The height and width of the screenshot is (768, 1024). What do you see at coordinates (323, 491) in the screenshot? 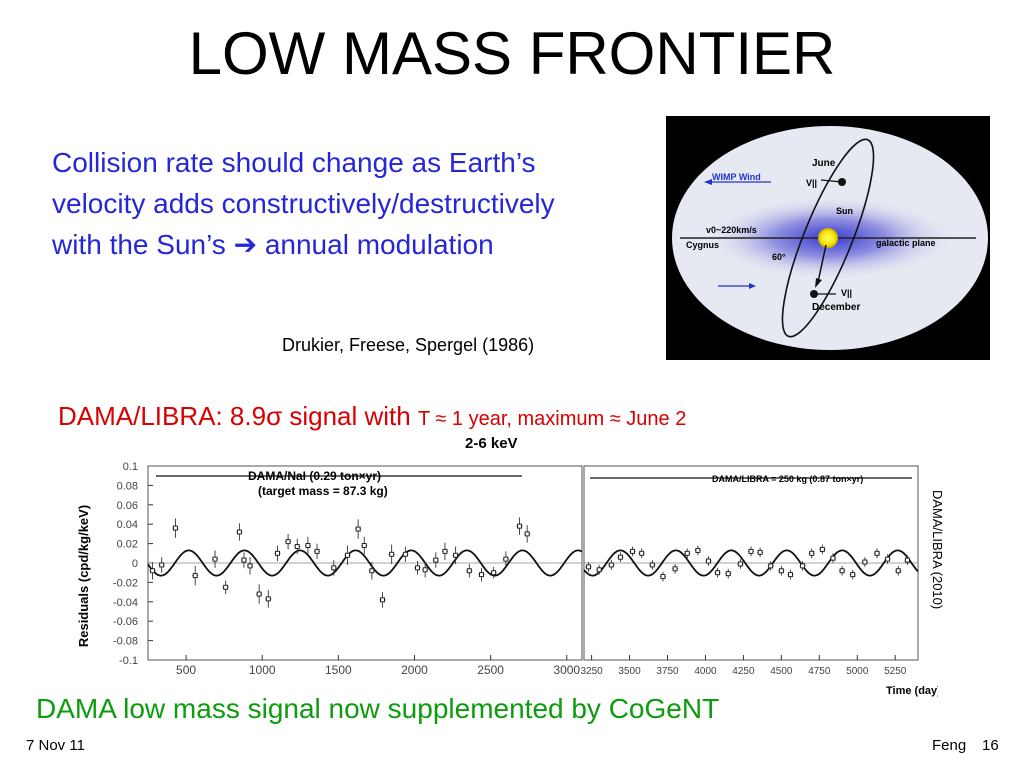
I see `panel-label-2: (target mass = 87.3 kg)` at bounding box center [323, 491].